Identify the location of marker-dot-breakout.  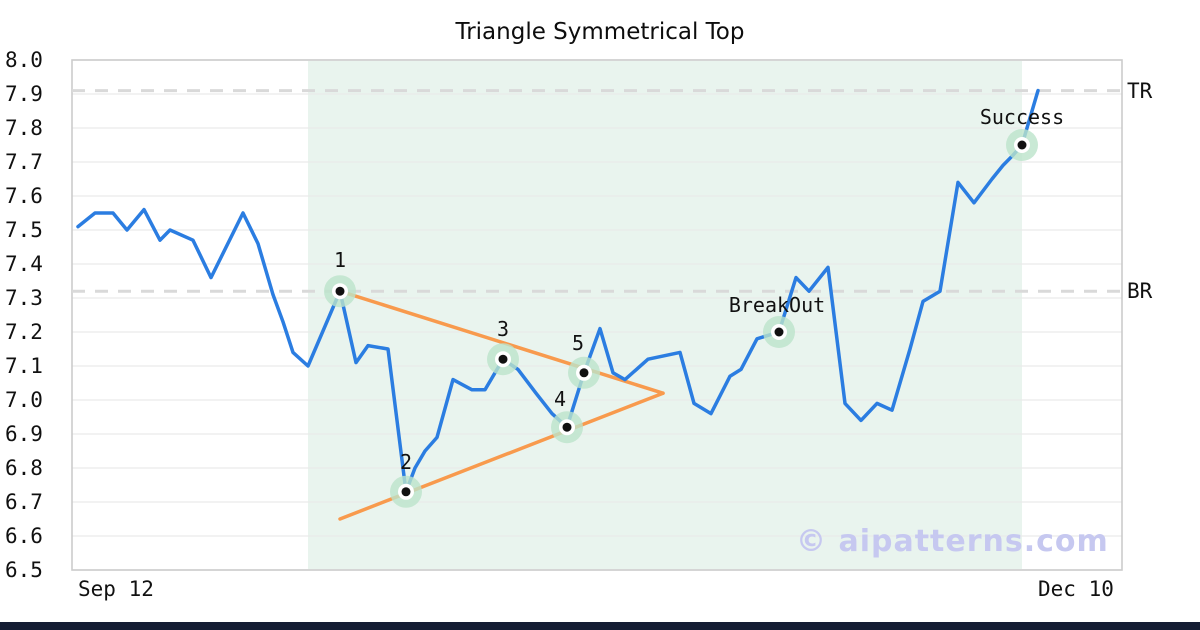
(779, 332).